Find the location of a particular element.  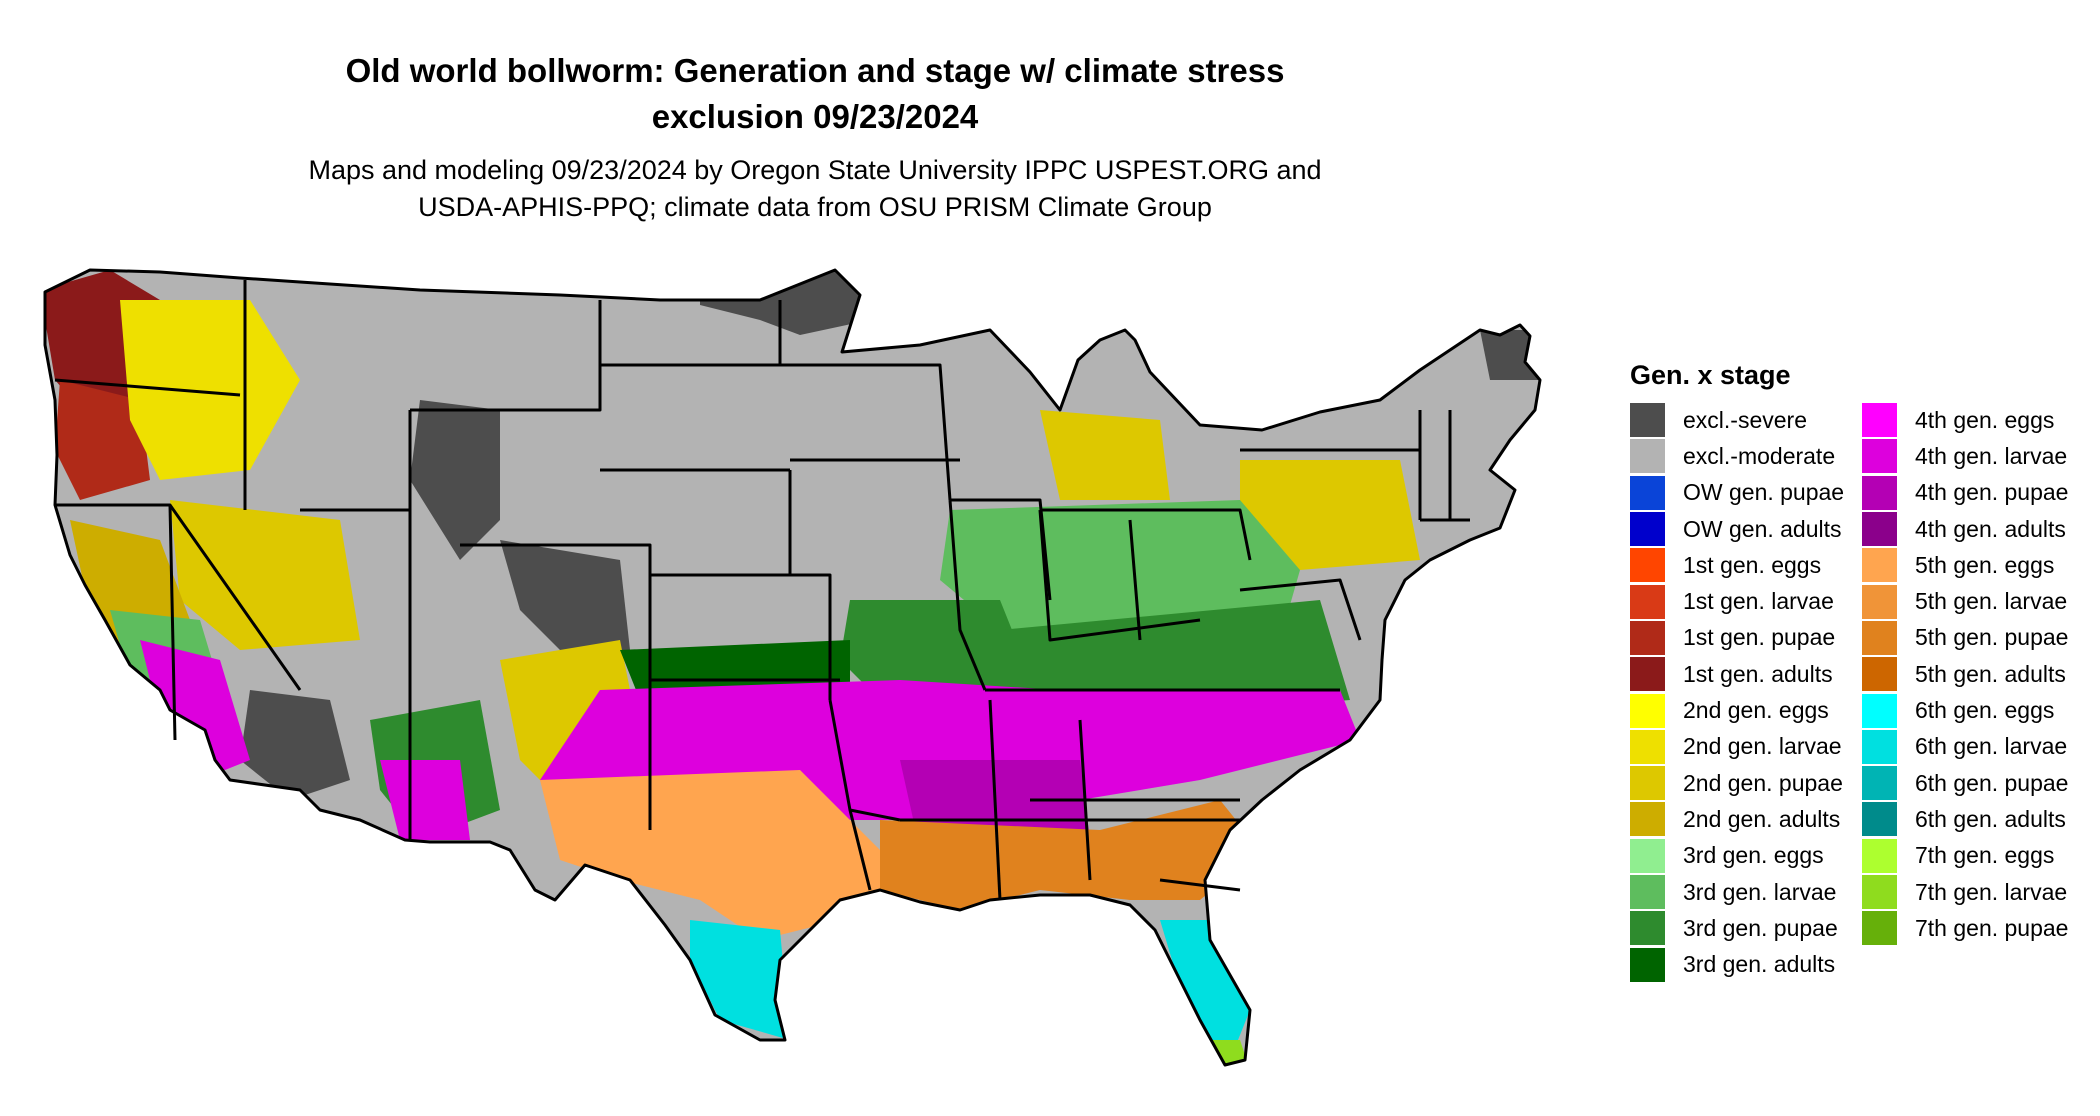

legend-item: 3rd gen. eggs is located at coordinates (1737, 856).